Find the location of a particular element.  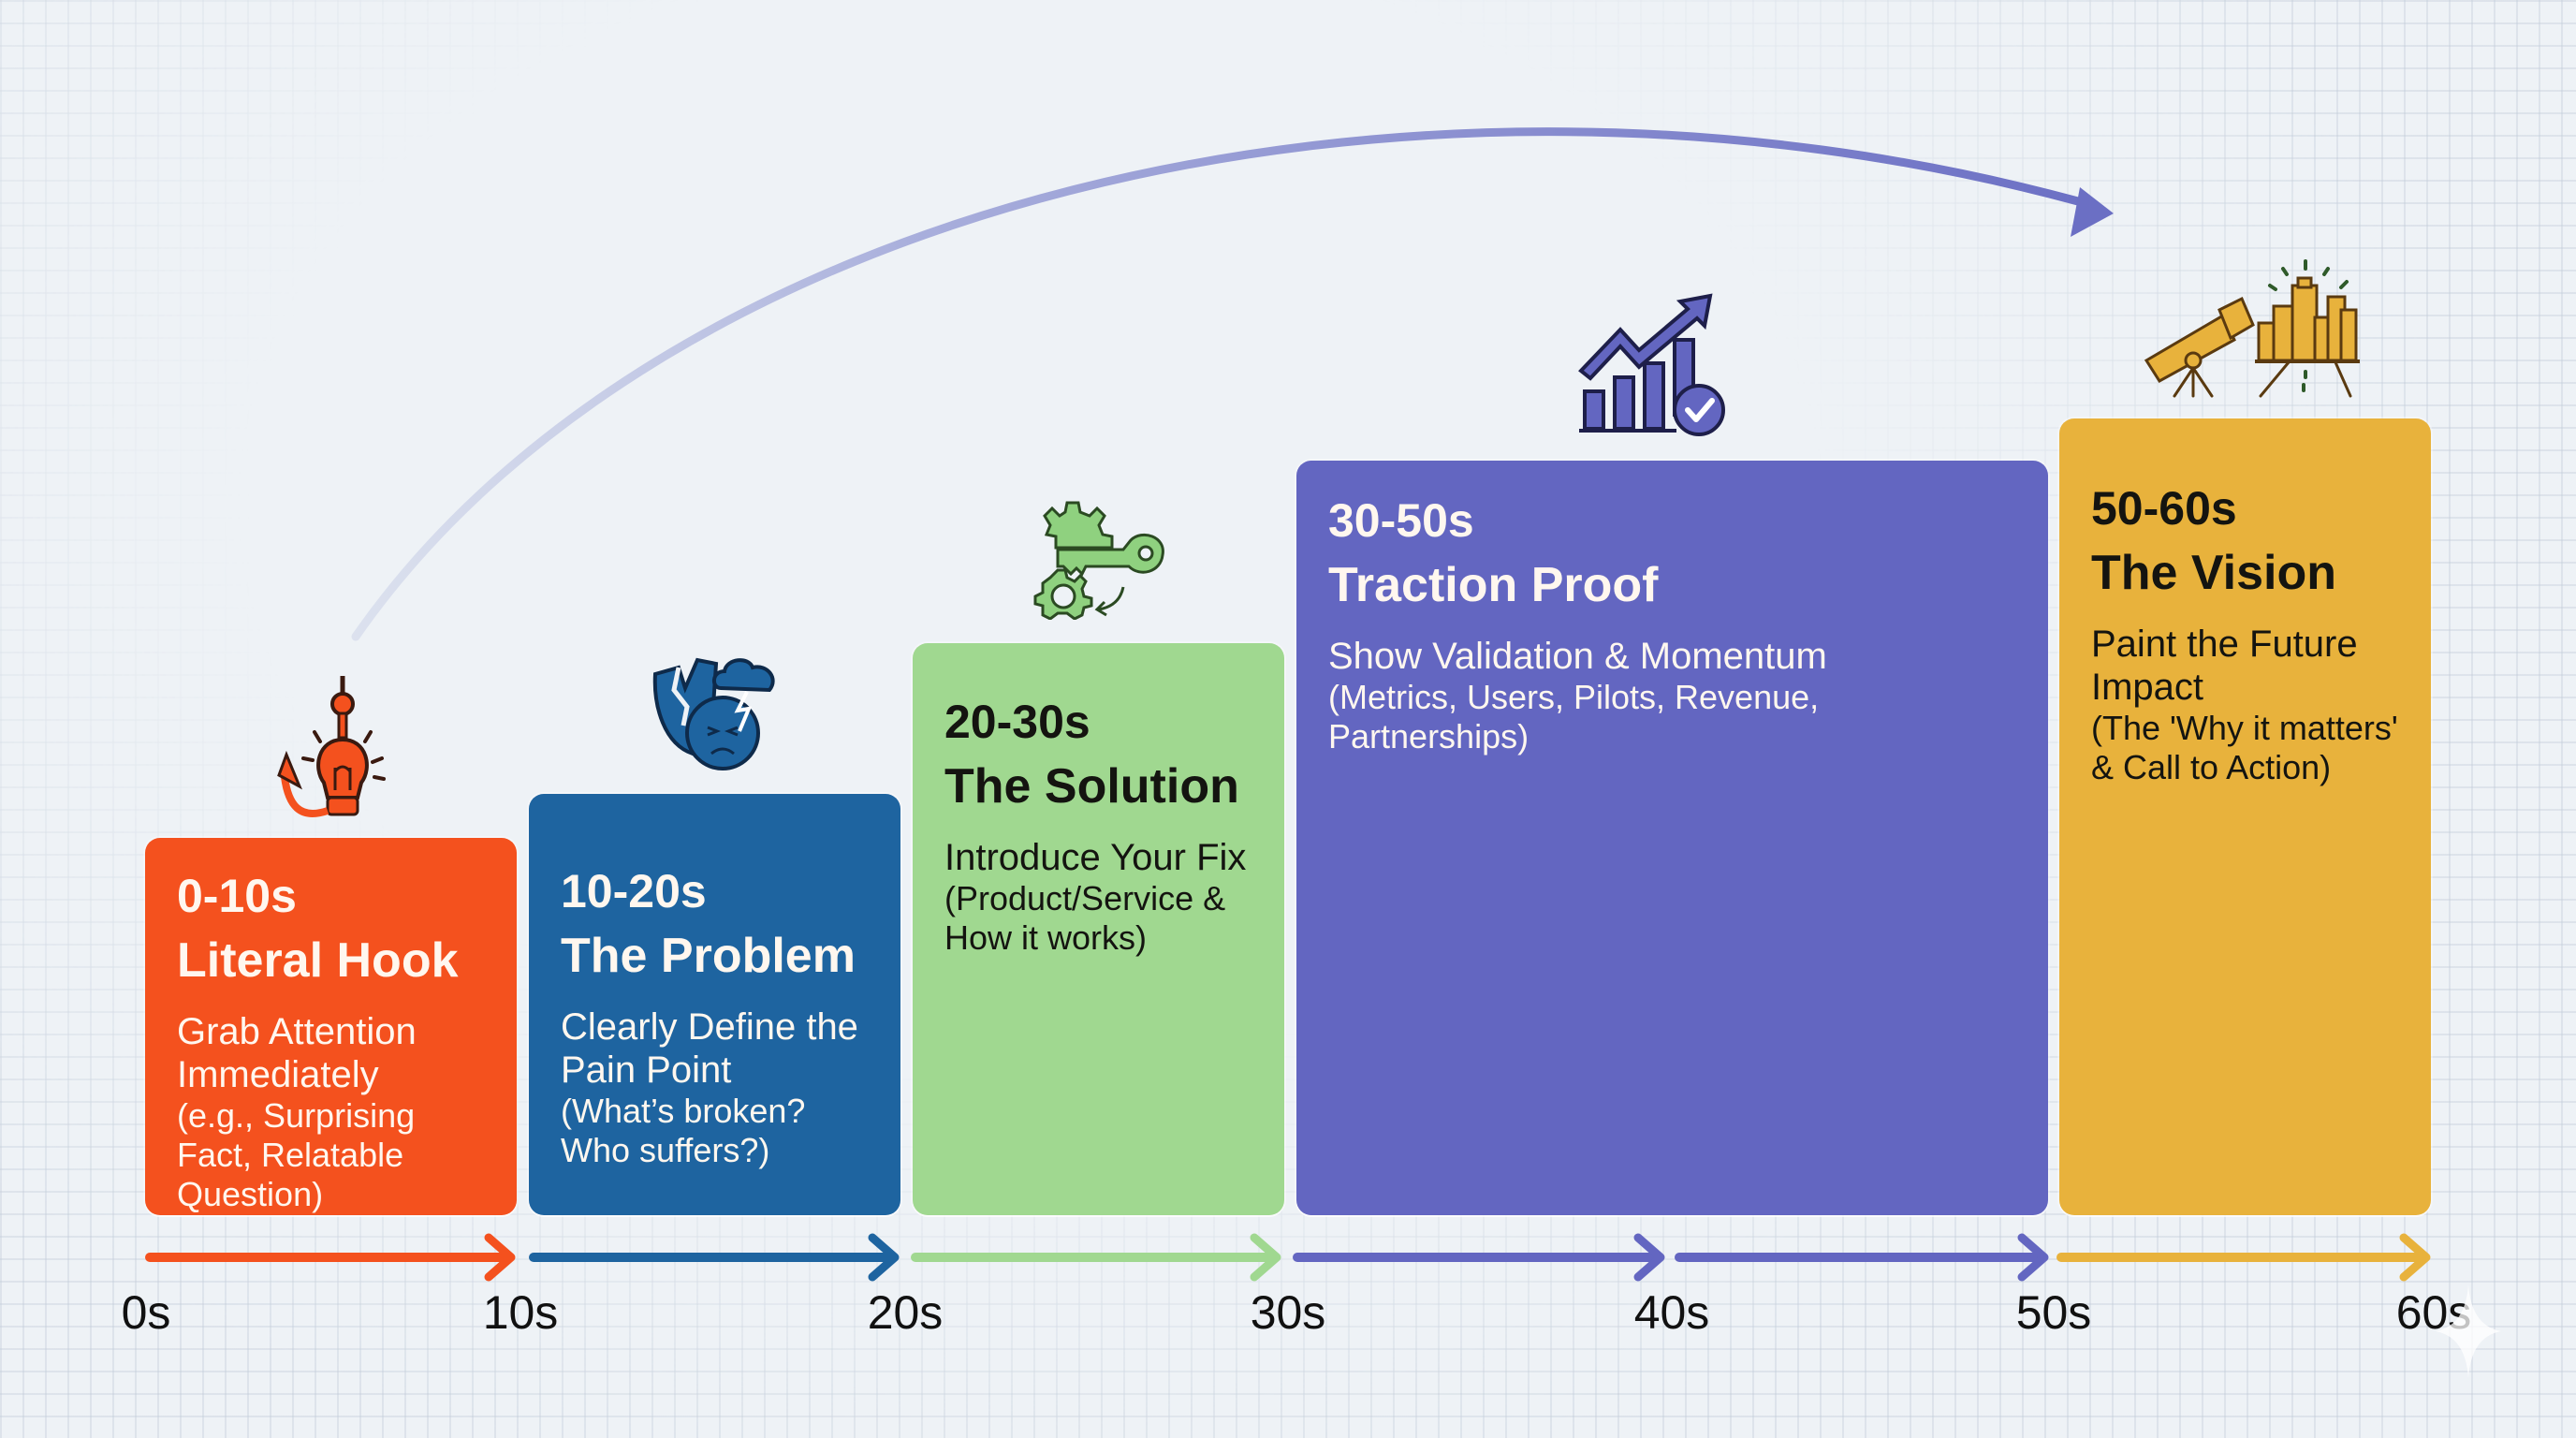

axis-tick-20s: 20s is located at coordinates (905, 1312).